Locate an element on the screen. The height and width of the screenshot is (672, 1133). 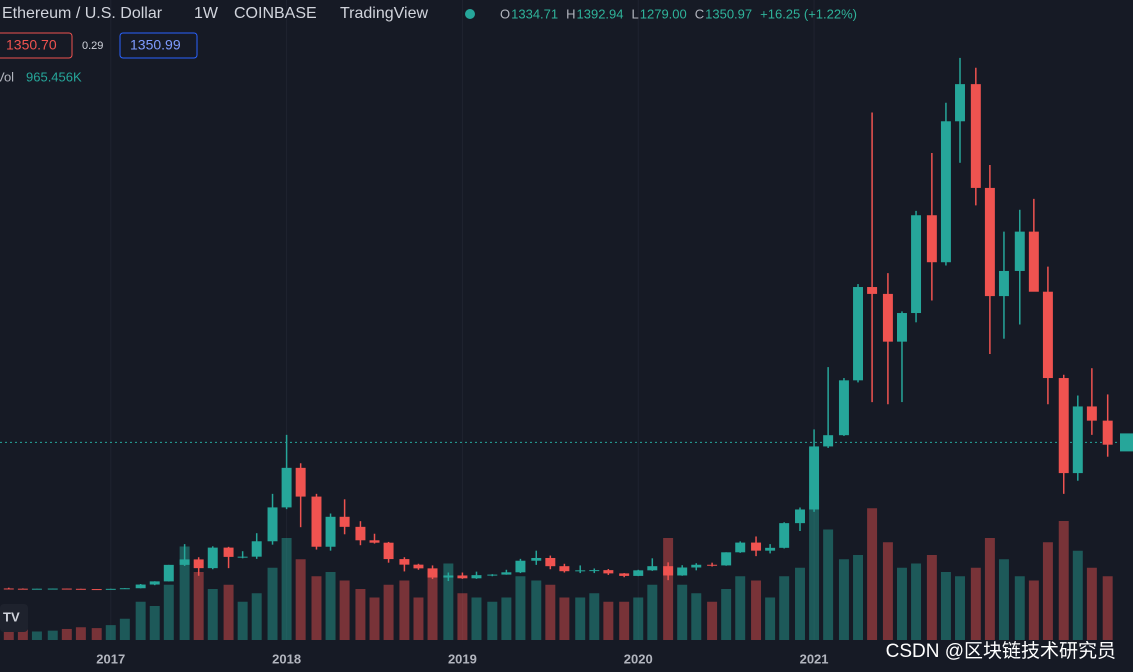
bid-box is located at coordinates (36, 45).